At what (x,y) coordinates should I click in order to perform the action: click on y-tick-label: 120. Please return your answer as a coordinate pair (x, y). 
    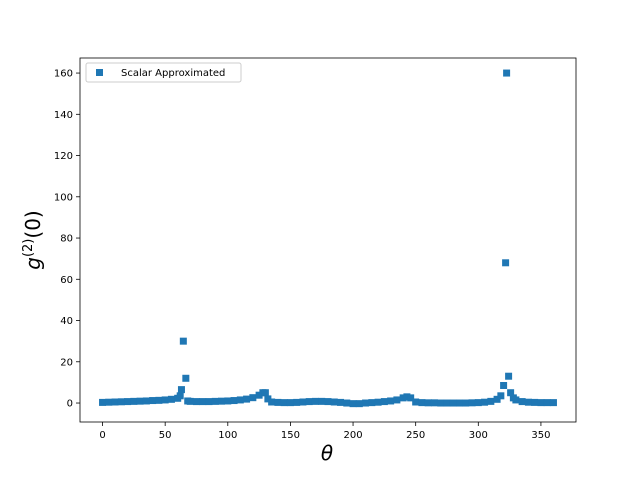
    Looking at the image, I should click on (63, 156).